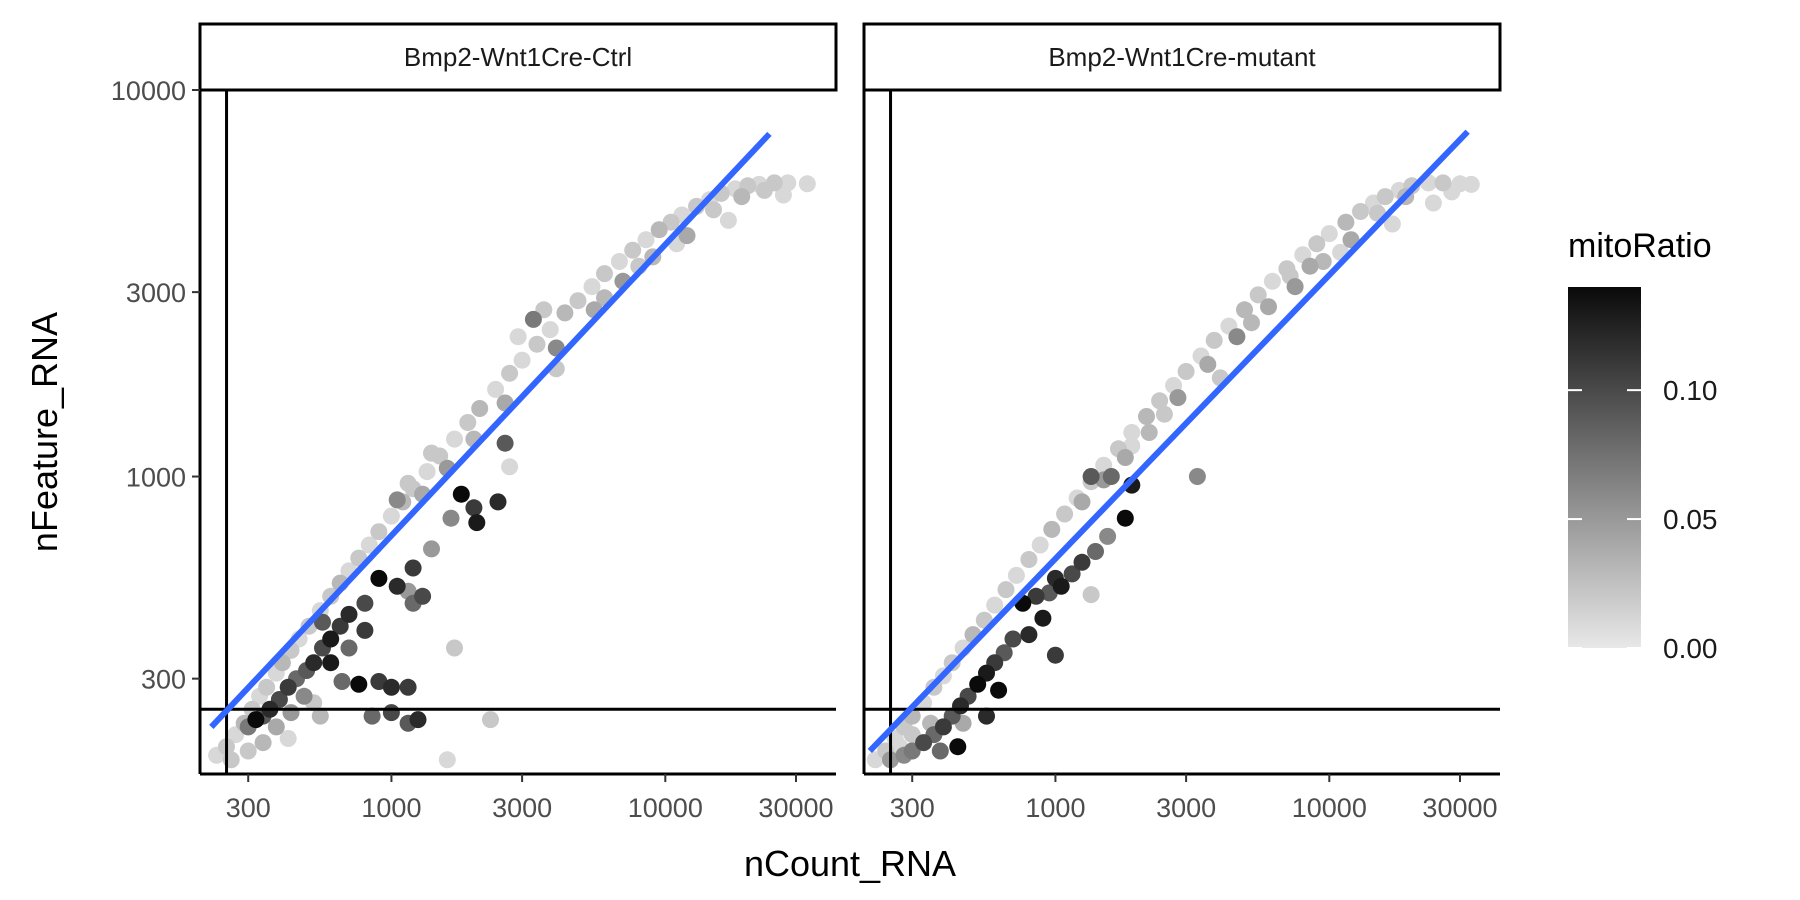 Image resolution: width=1800 pixels, height=900 pixels. I want to click on x-axis-ticks-ctrl: 300 1000 3000 10000 30000, so click(530, 798).